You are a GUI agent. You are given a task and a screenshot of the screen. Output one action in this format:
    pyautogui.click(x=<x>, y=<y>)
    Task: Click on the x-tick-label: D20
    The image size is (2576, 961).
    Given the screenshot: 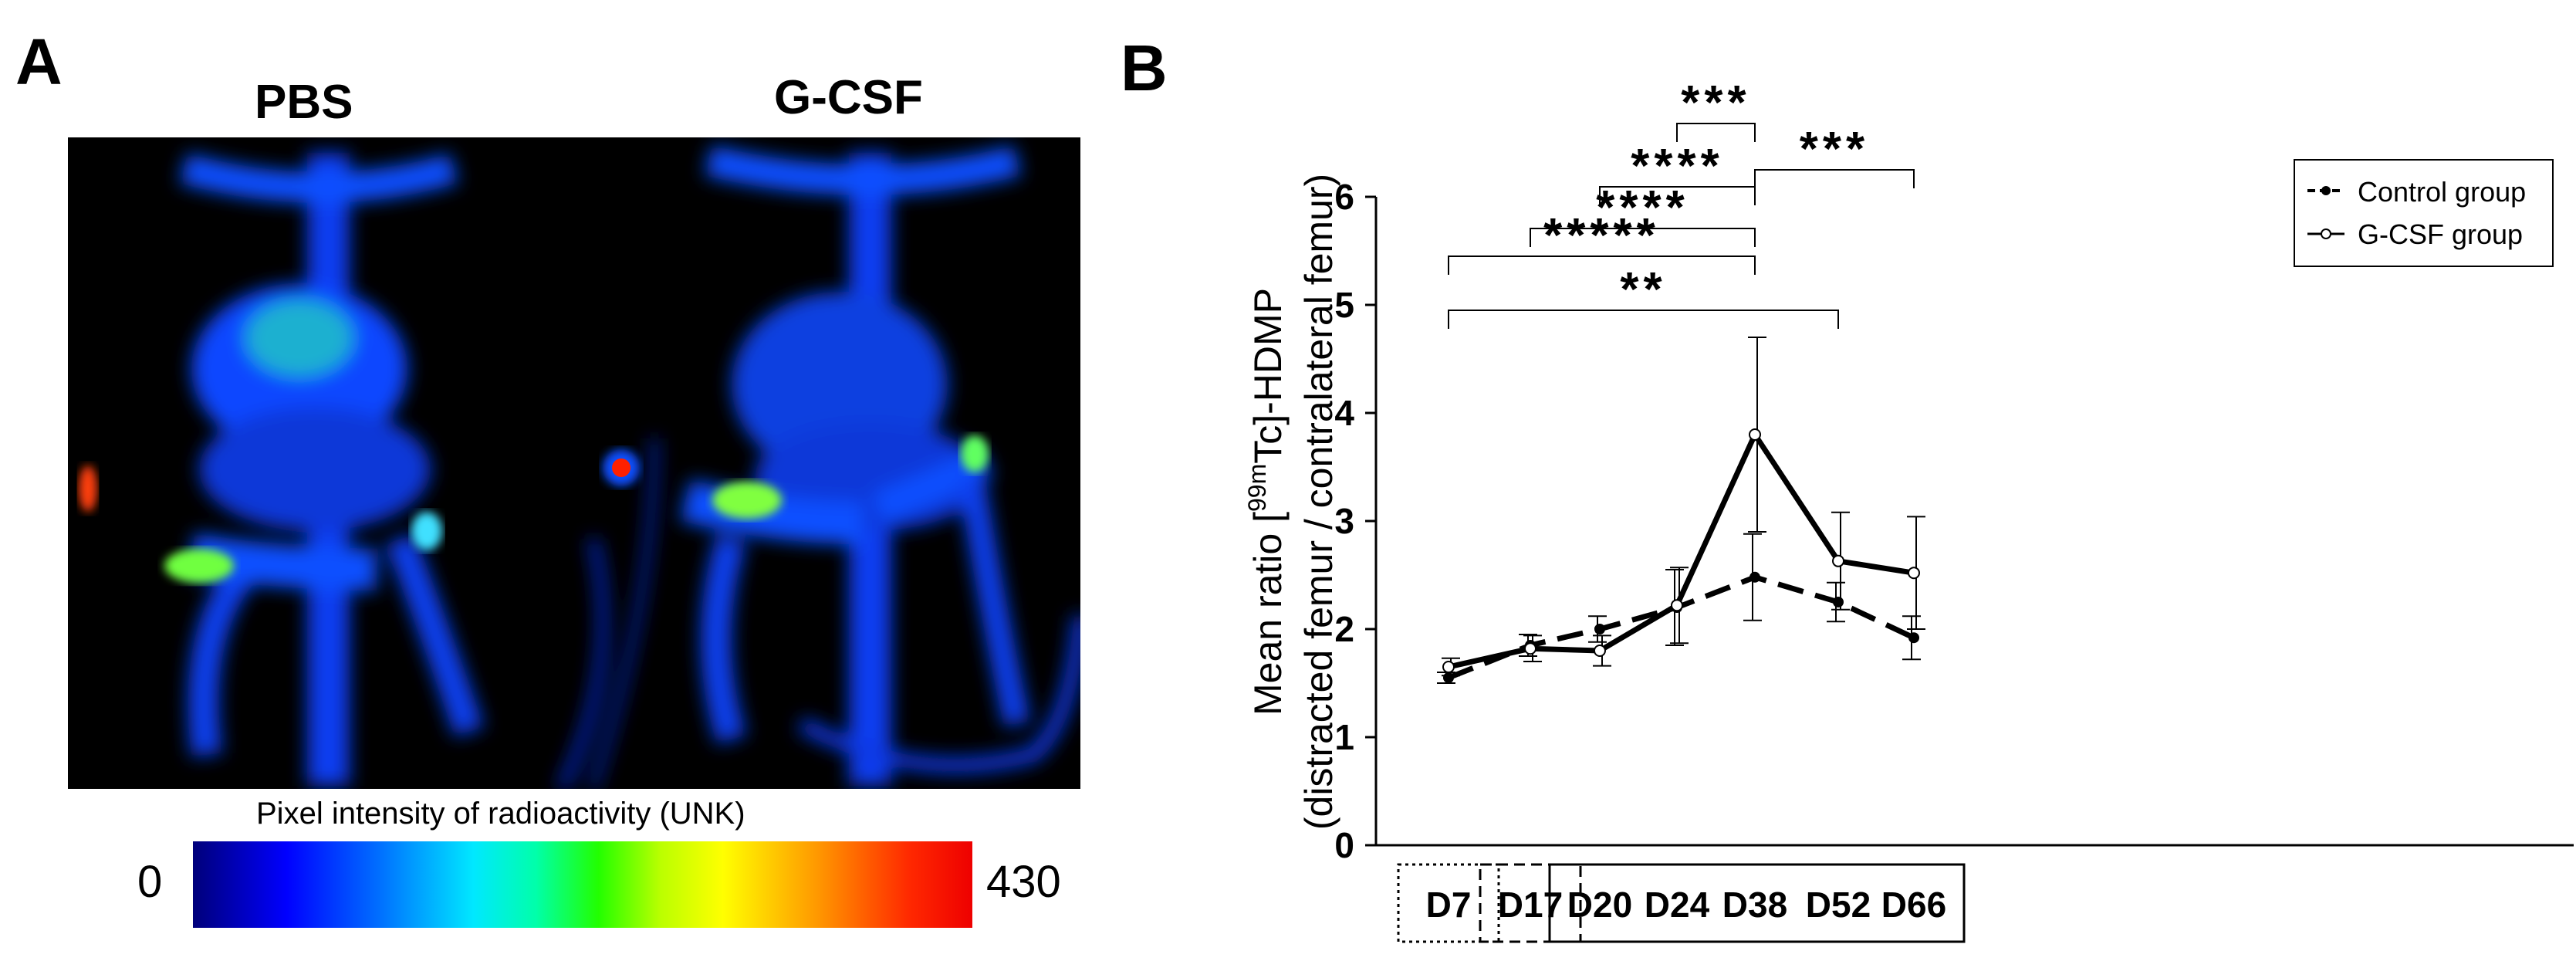 What is the action you would take?
    pyautogui.click(x=1599, y=905)
    